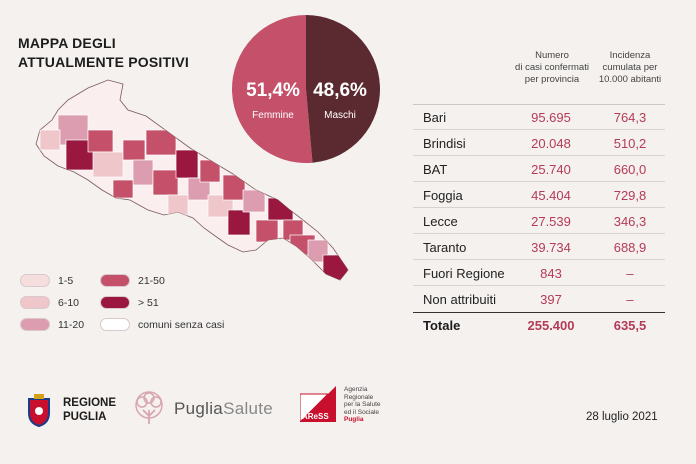 This screenshot has width=696, height=464. Describe the element at coordinates (551, 325) in the screenshot. I see `total-casi: 255.400` at that location.